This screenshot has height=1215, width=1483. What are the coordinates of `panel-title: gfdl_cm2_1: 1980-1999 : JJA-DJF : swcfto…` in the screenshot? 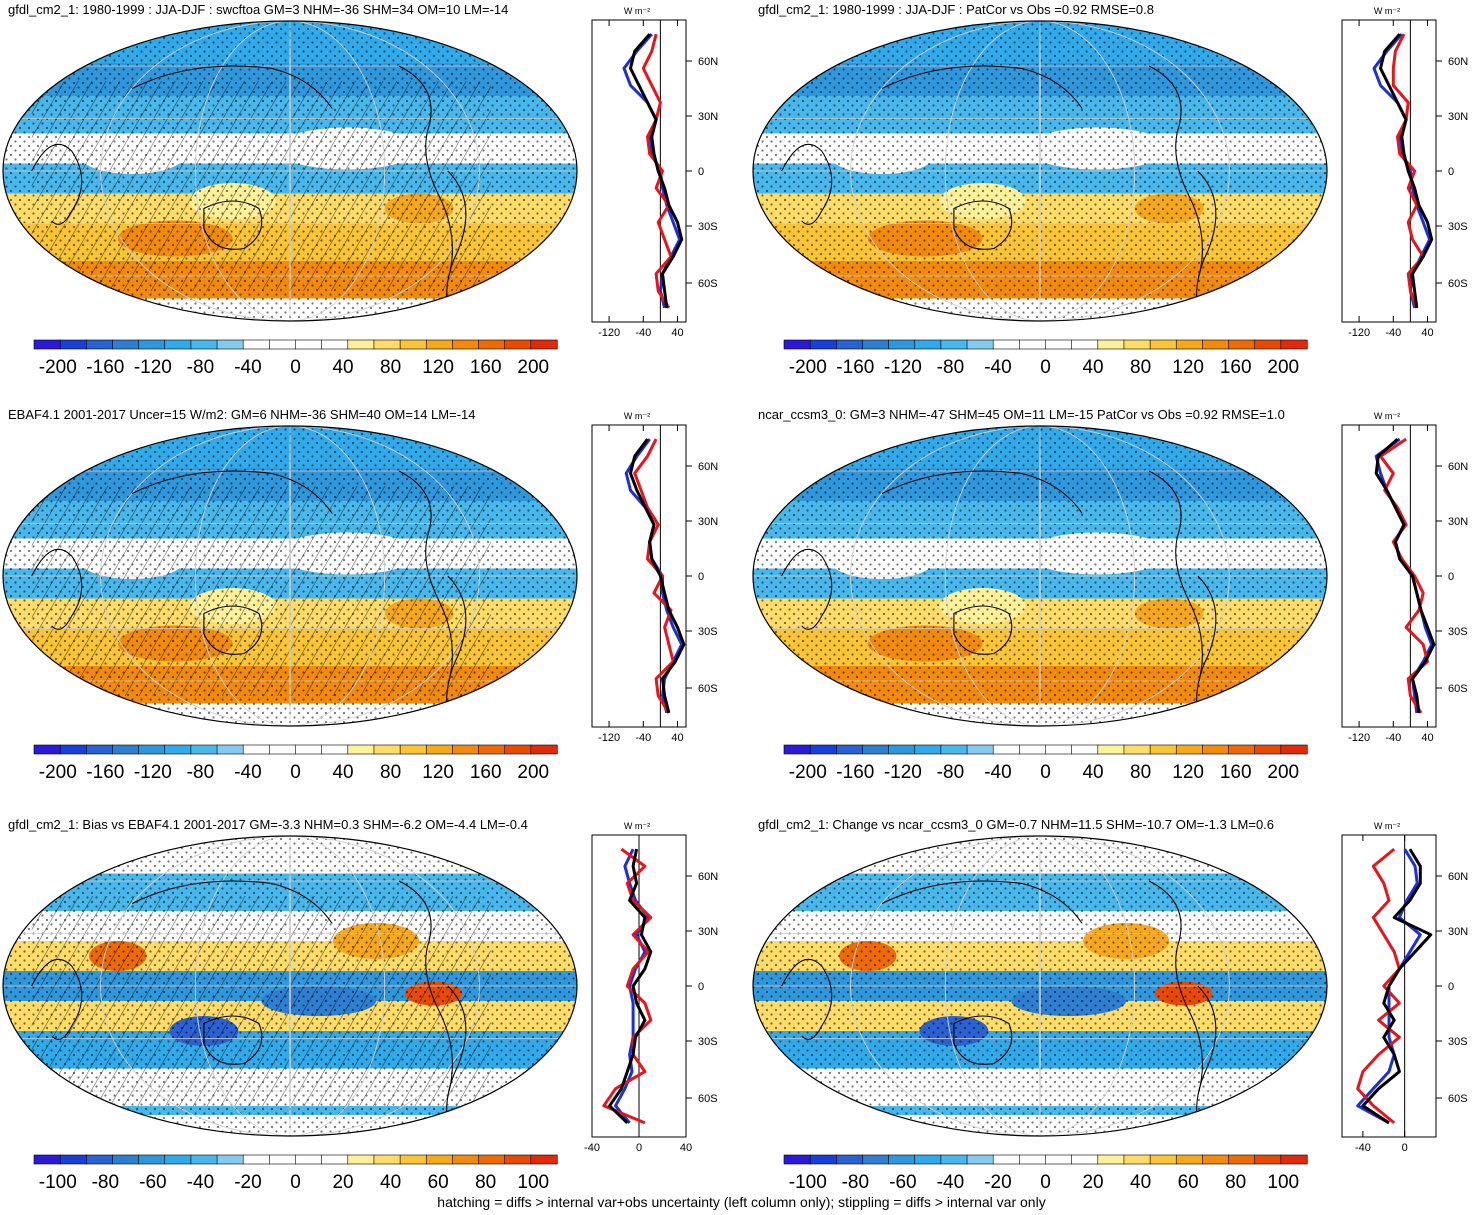 It's located at (258, 9).